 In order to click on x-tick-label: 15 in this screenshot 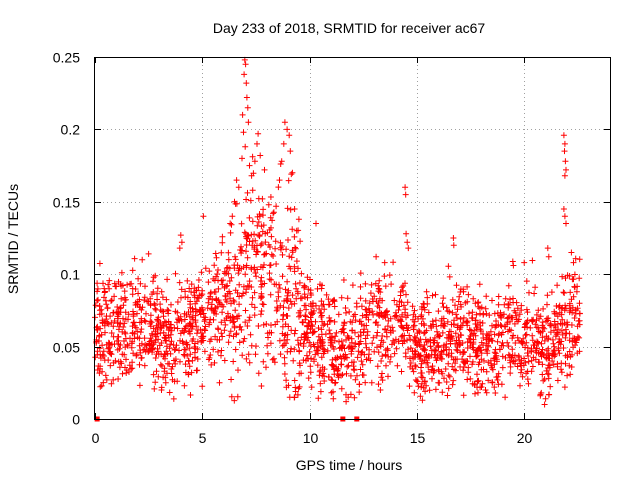, I will do `click(418, 438)`.